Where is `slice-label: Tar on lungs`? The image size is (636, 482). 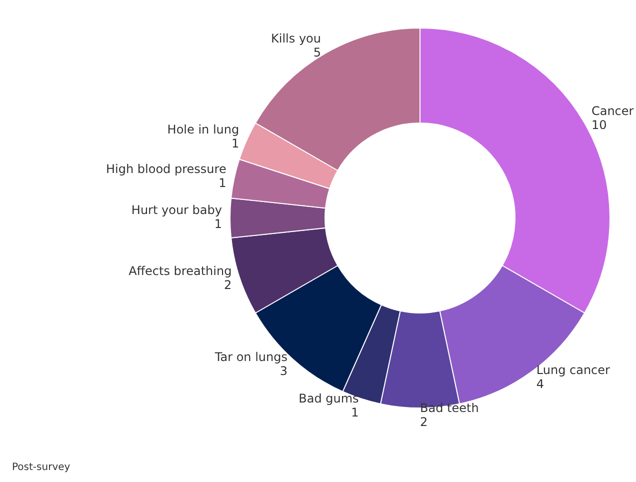
slice-label: Tar on lungs is located at coordinates (251, 357).